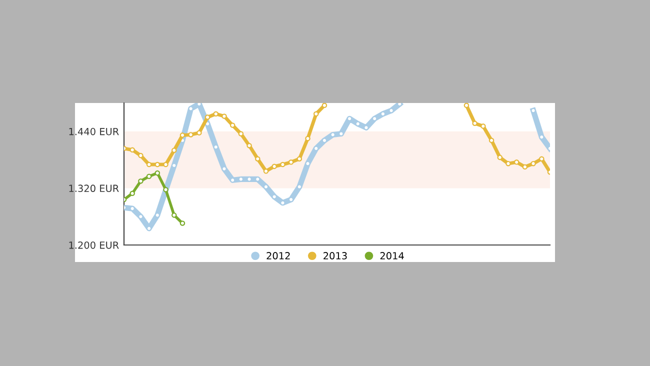 The width and height of the screenshot is (650, 366). Describe the element at coordinates (94, 188) in the screenshot. I see `y-tick-label: 1.320 EUR` at that location.